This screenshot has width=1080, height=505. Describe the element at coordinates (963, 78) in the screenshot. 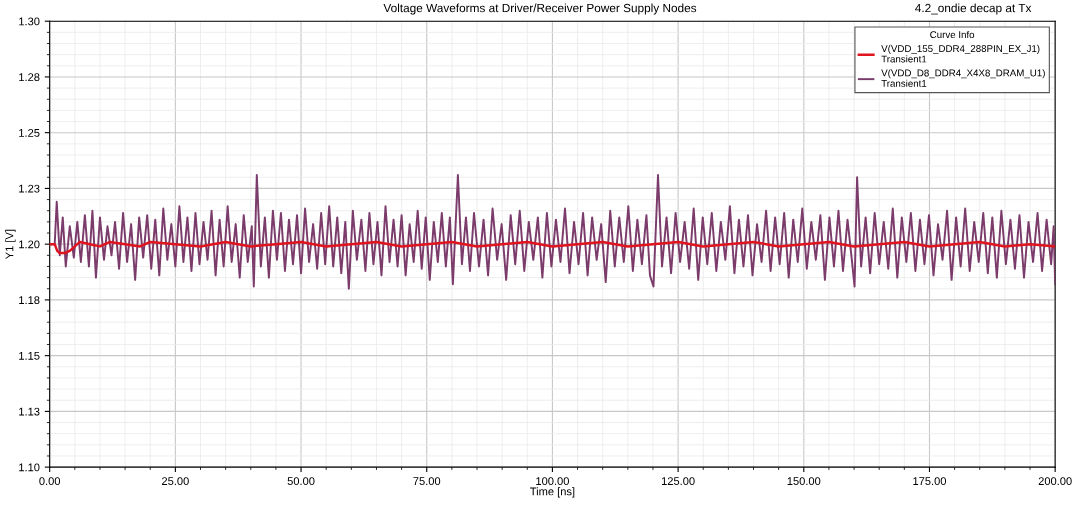

I see `legend-label: V(VDD_D8_DDR4_X4X8_DRAM_U1) Transient1` at that location.